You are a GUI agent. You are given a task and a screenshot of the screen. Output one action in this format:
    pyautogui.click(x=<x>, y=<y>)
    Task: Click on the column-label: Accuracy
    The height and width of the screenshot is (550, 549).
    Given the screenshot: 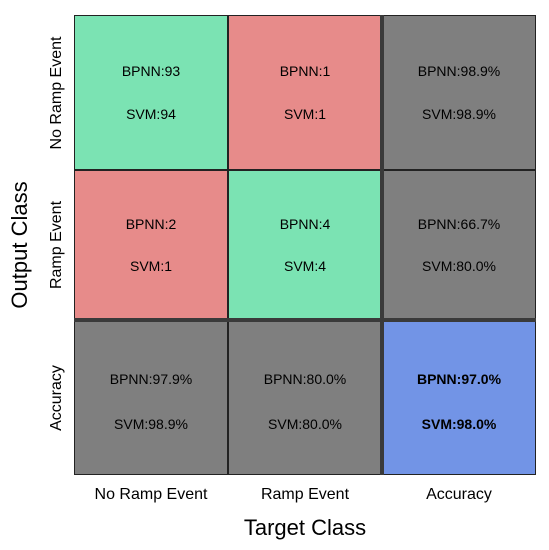 What is the action you would take?
    pyautogui.click(x=459, y=494)
    